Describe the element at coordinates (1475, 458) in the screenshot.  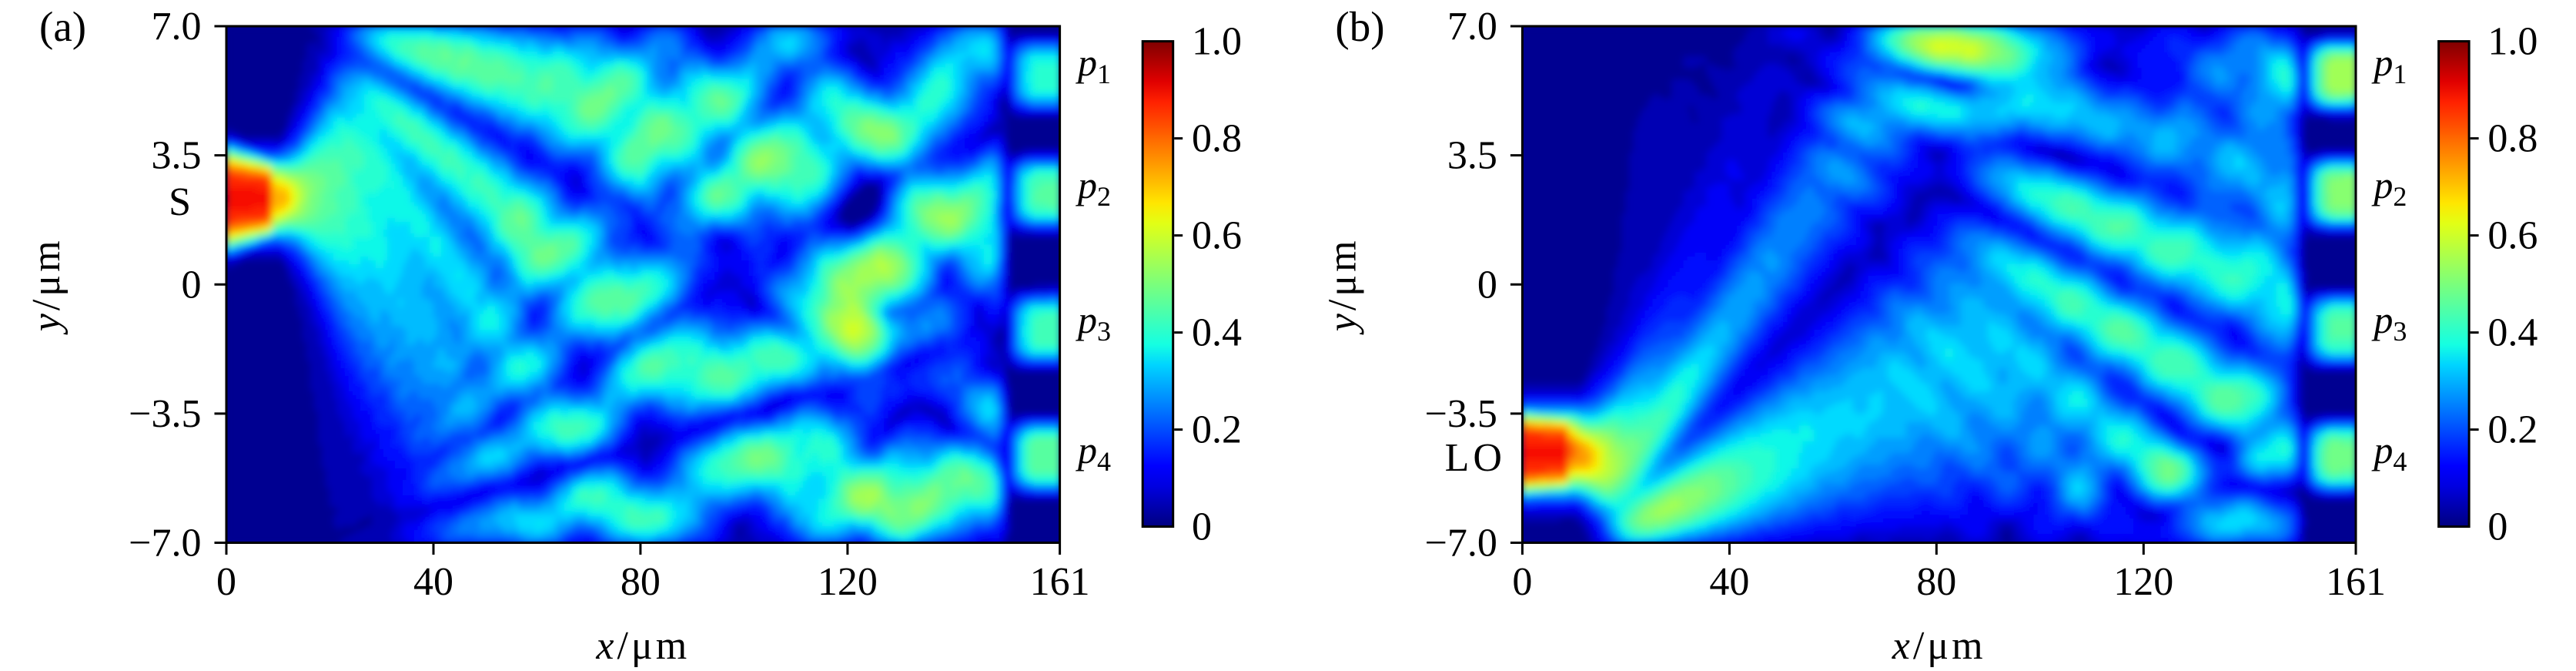
I see `svg-text: LO` at that location.